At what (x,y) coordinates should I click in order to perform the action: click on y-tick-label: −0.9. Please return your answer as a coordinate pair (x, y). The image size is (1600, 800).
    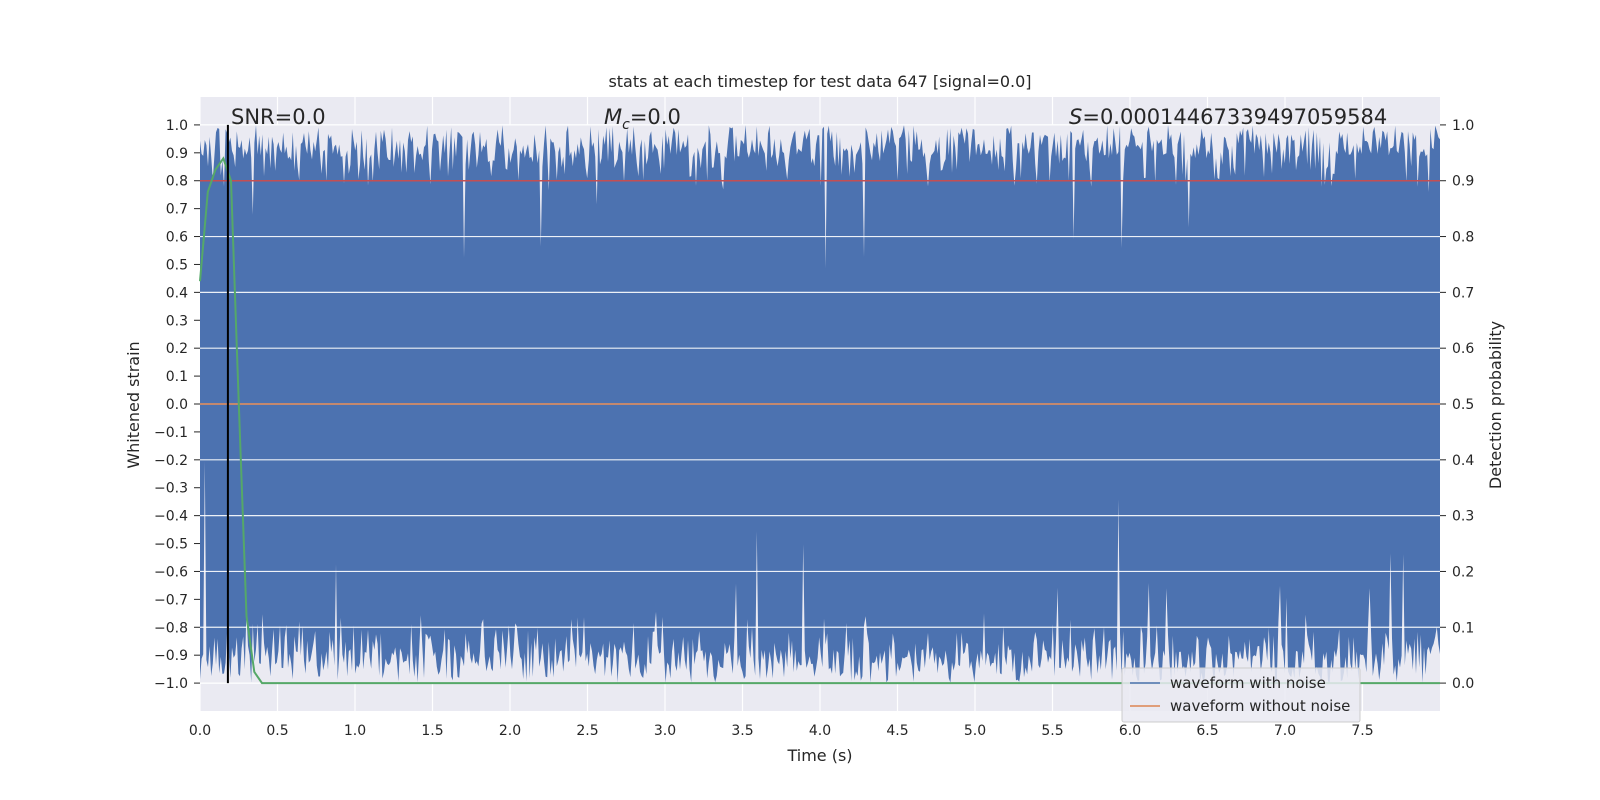
    Looking at the image, I should click on (171, 656).